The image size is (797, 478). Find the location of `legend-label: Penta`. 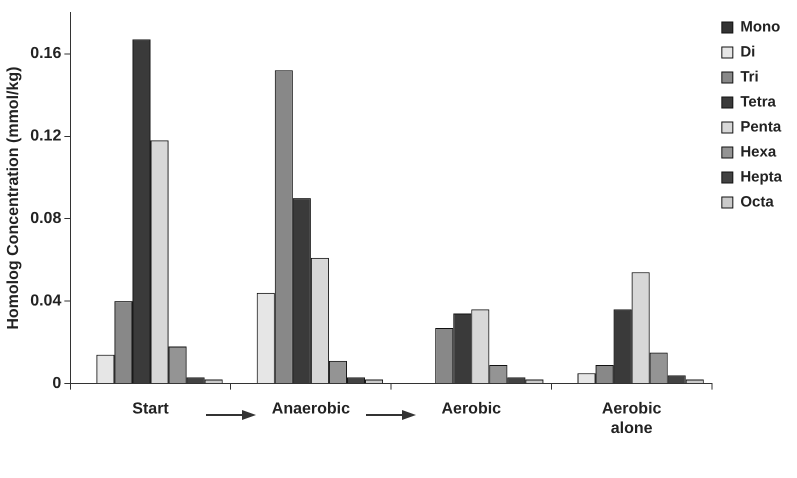

legend-label: Penta is located at coordinates (761, 127).